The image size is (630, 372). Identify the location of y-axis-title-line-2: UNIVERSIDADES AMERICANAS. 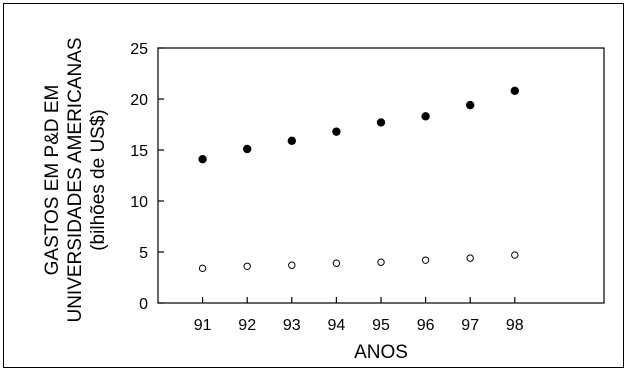
(75, 179).